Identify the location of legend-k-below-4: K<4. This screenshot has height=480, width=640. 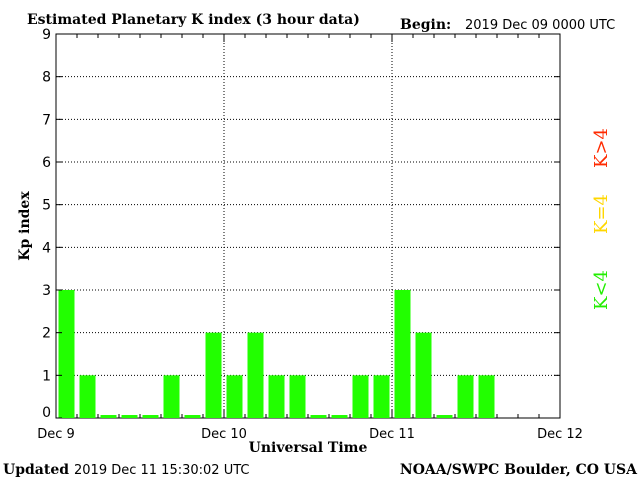
(601, 290).